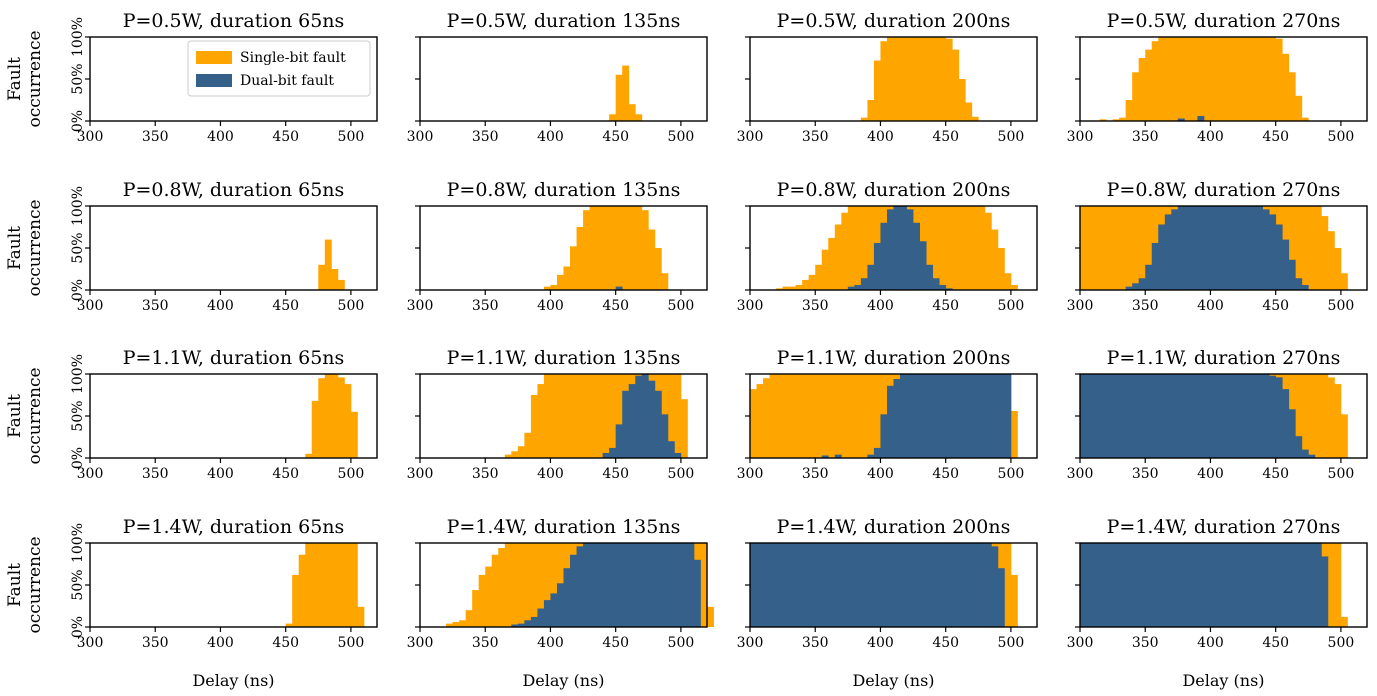 The width and height of the screenshot is (1377, 696). What do you see at coordinates (78, 543) in the screenshot?
I see `y-tick-label: 100%` at bounding box center [78, 543].